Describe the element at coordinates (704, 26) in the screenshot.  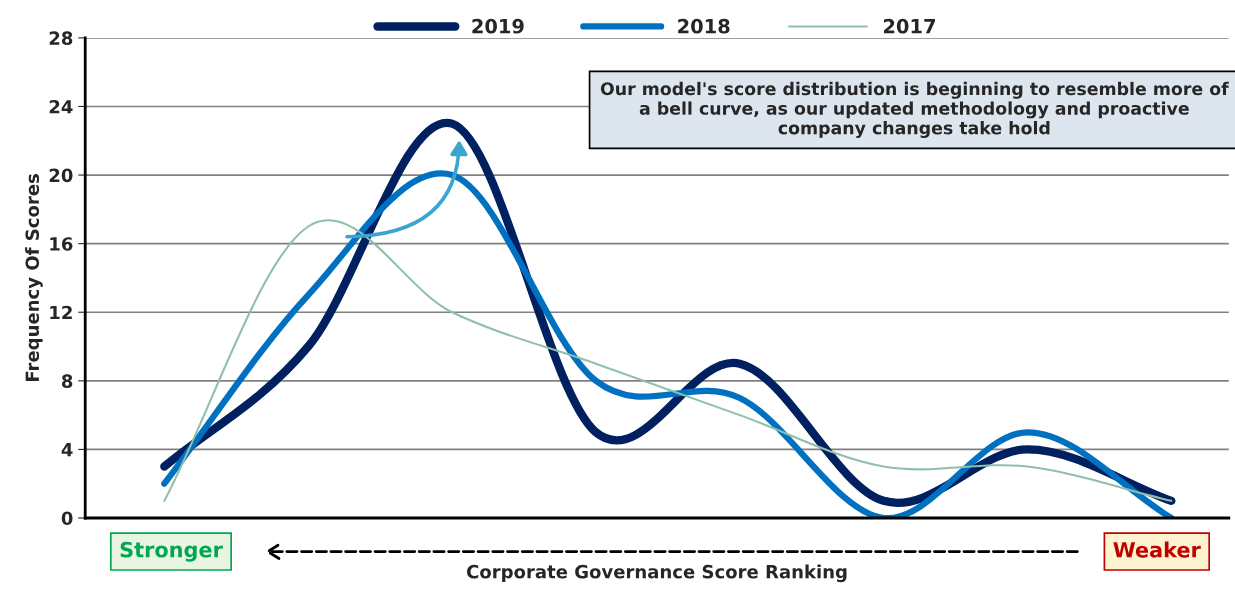
I see `legend-label: 2018` at that location.